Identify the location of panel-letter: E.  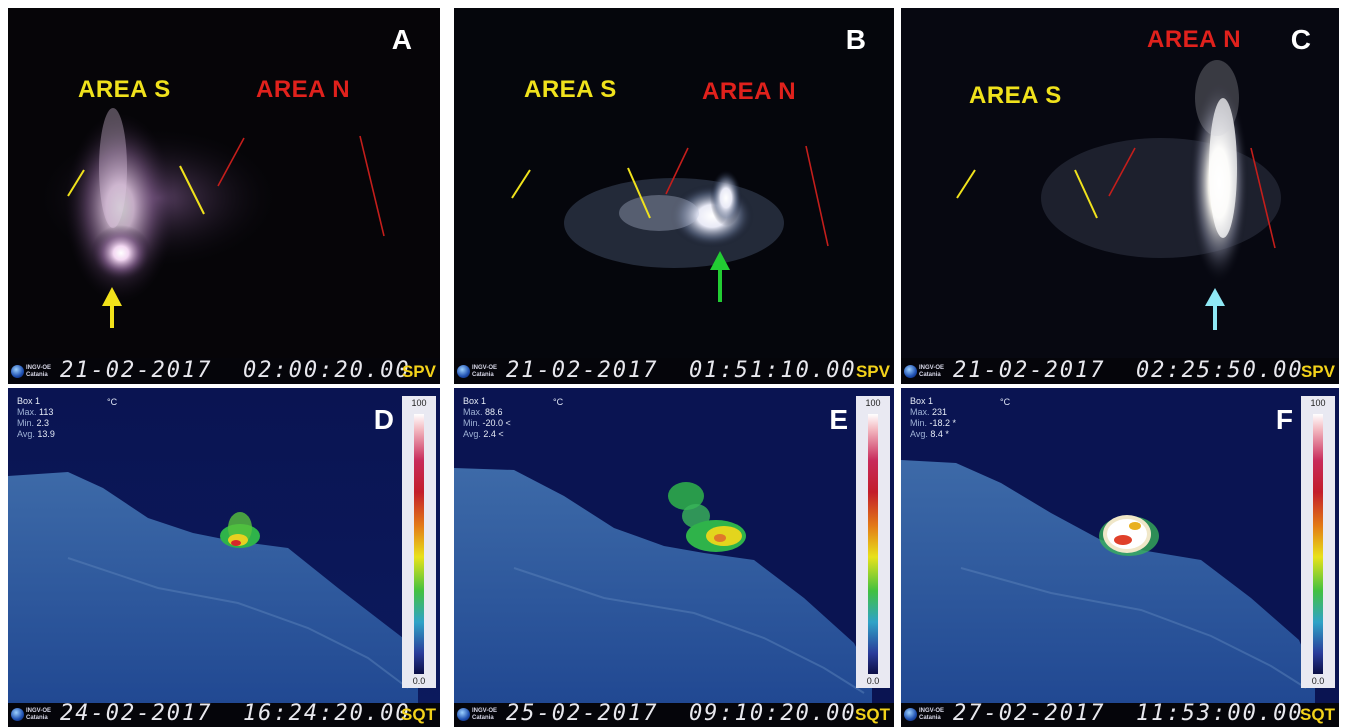
(838, 419).